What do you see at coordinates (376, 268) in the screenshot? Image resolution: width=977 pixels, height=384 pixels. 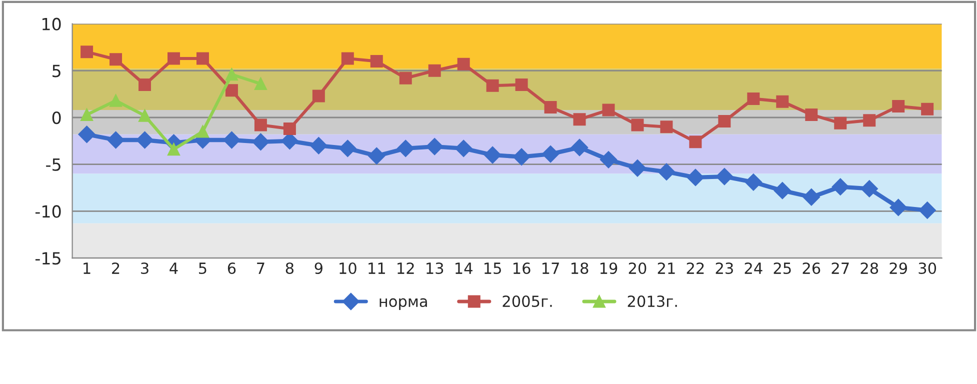 I see `x-tick-label: 11` at bounding box center [376, 268].